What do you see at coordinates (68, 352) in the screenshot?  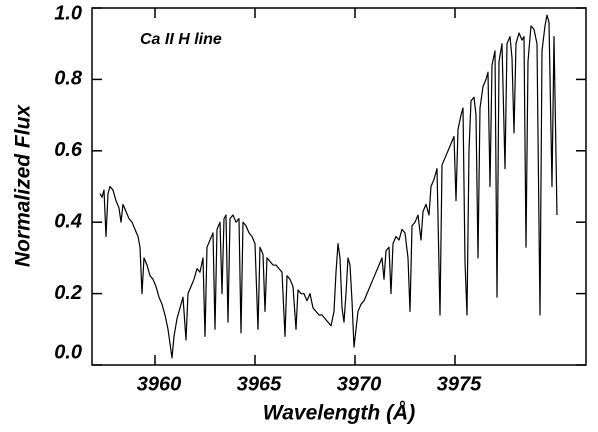 I see `y-tick-label: 0.0` at bounding box center [68, 352].